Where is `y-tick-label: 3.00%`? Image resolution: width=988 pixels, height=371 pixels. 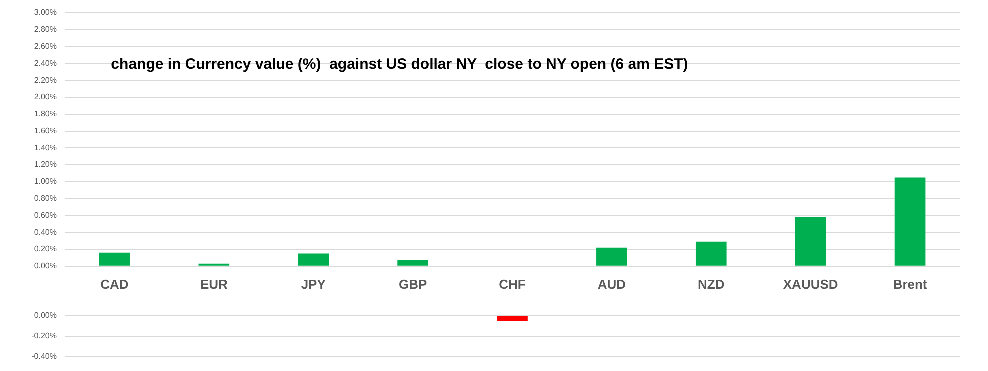
y-tick-label: 3.00% is located at coordinates (45, 13).